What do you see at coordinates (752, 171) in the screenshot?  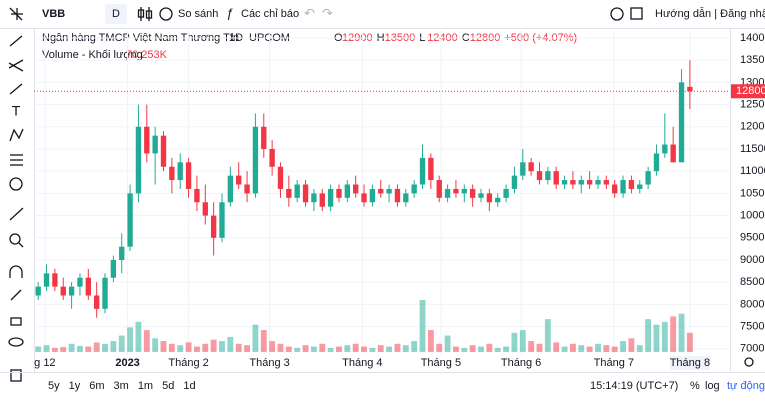 I see `y-tick-label: 11000` at bounding box center [752, 171].